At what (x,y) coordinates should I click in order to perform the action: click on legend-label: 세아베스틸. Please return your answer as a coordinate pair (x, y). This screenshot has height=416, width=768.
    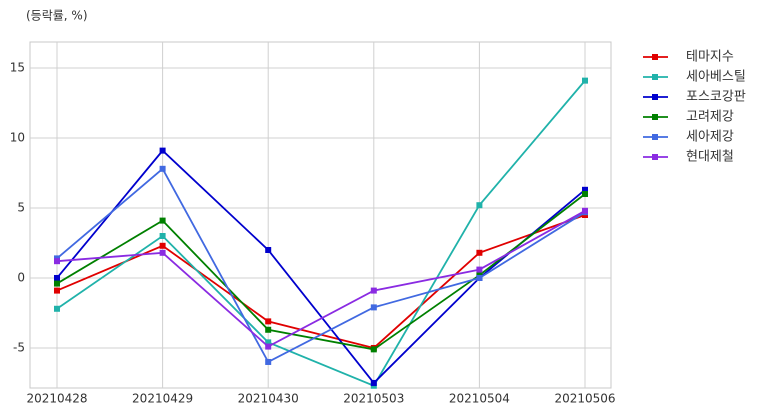
    Looking at the image, I should click on (716, 77).